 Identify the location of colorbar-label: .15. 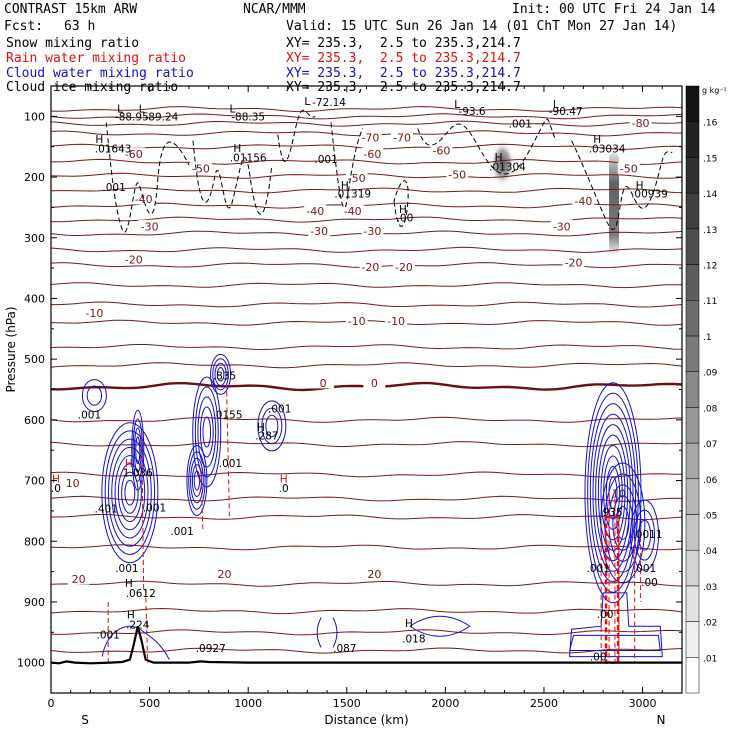
(710, 159).